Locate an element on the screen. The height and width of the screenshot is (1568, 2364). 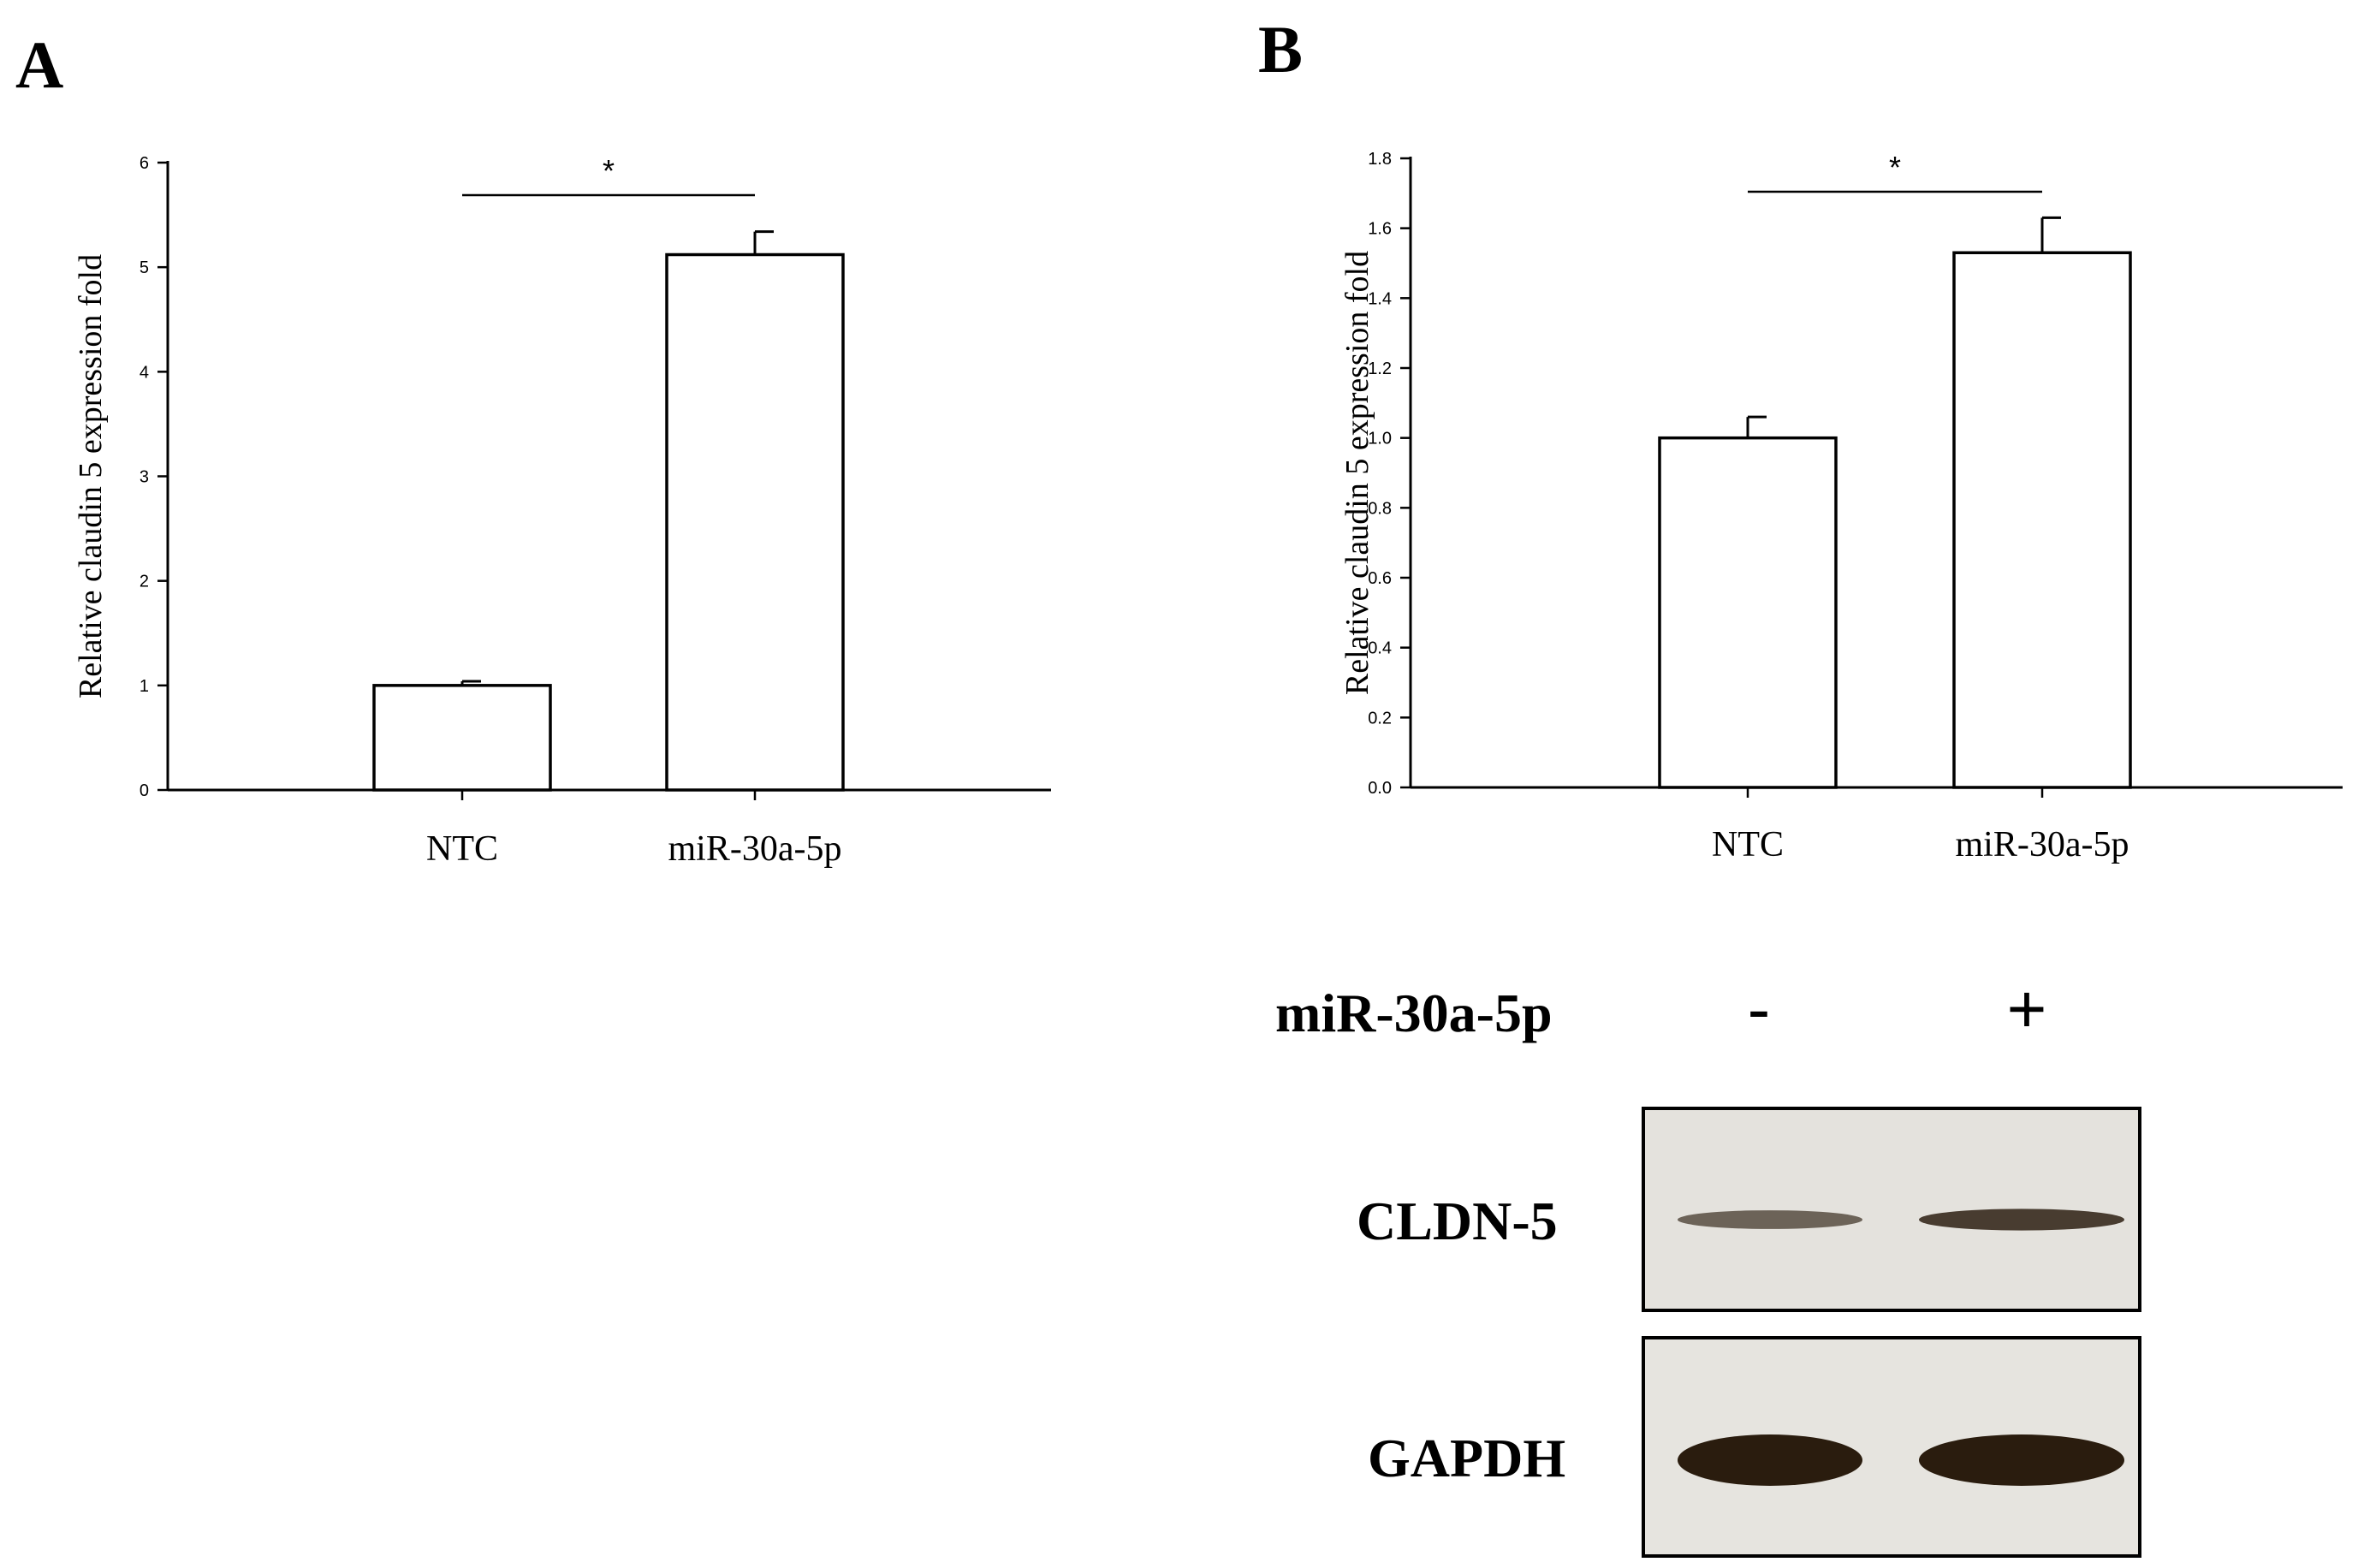
blot-bands is located at coordinates (1901, 1347).